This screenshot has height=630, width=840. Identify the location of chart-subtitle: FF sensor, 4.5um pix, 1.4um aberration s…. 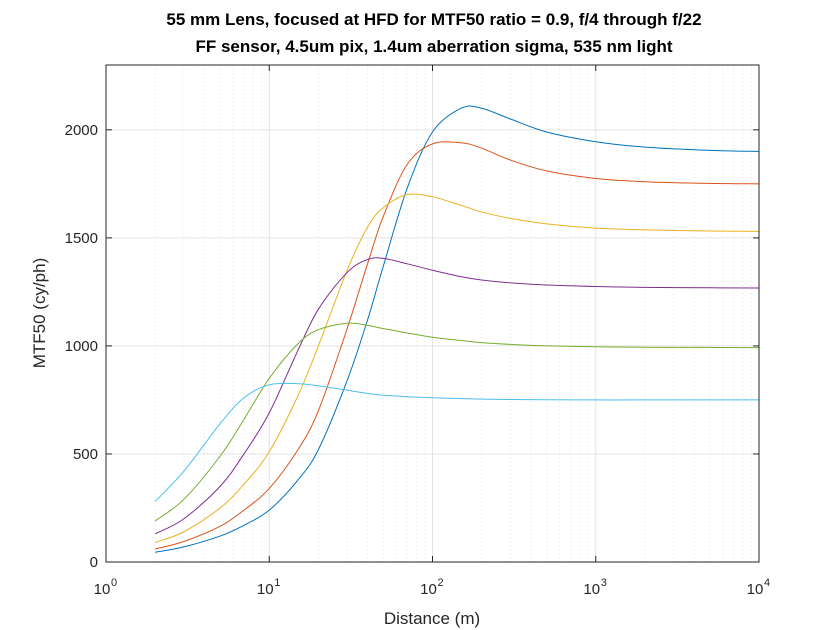
(433, 46).